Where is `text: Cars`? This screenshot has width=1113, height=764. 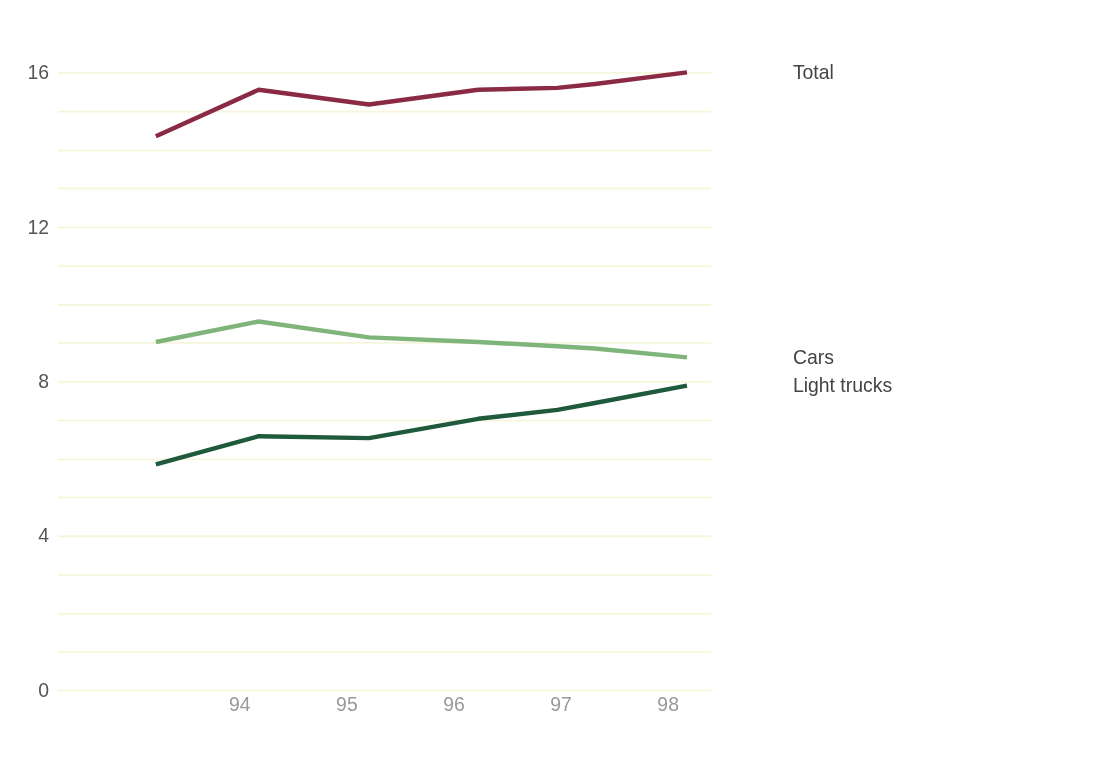
text: Cars is located at coordinates (813, 356).